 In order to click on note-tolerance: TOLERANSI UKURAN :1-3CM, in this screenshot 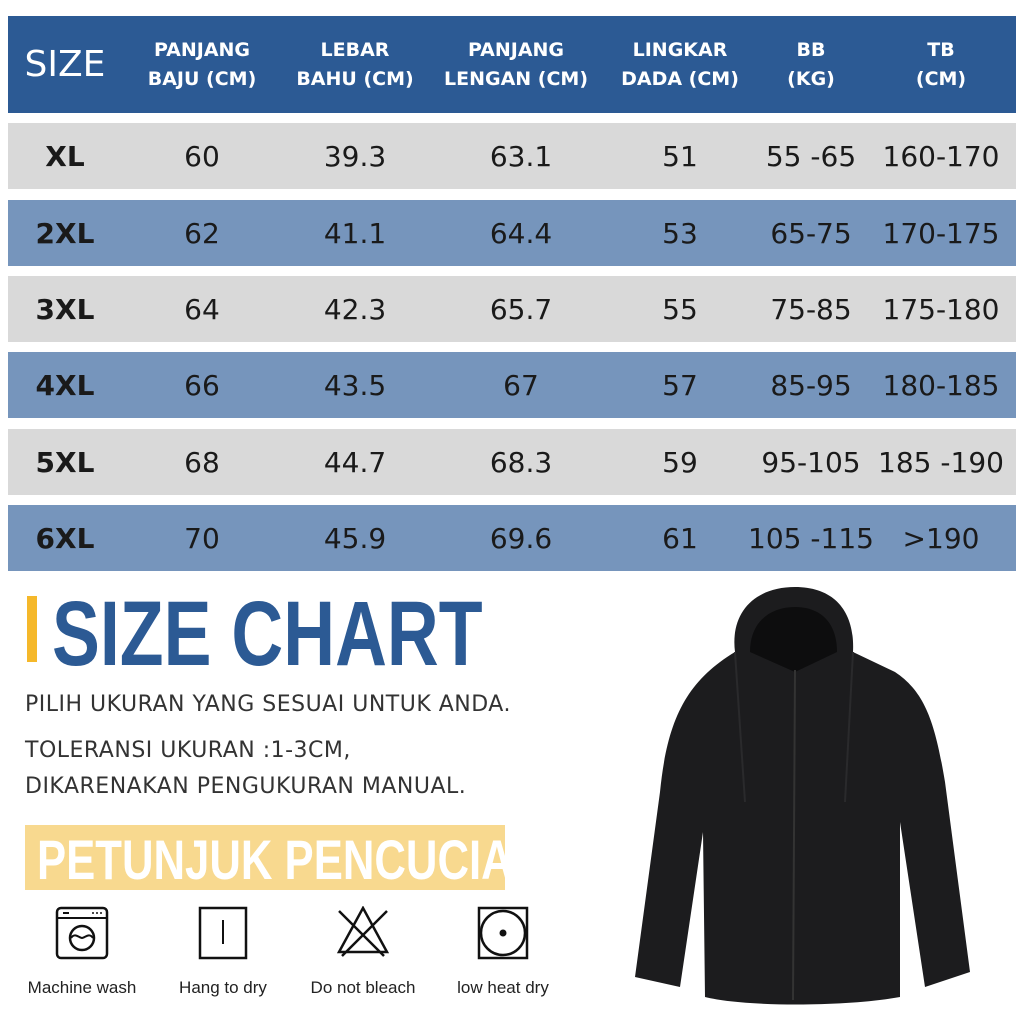, I will do `click(188, 750)`.